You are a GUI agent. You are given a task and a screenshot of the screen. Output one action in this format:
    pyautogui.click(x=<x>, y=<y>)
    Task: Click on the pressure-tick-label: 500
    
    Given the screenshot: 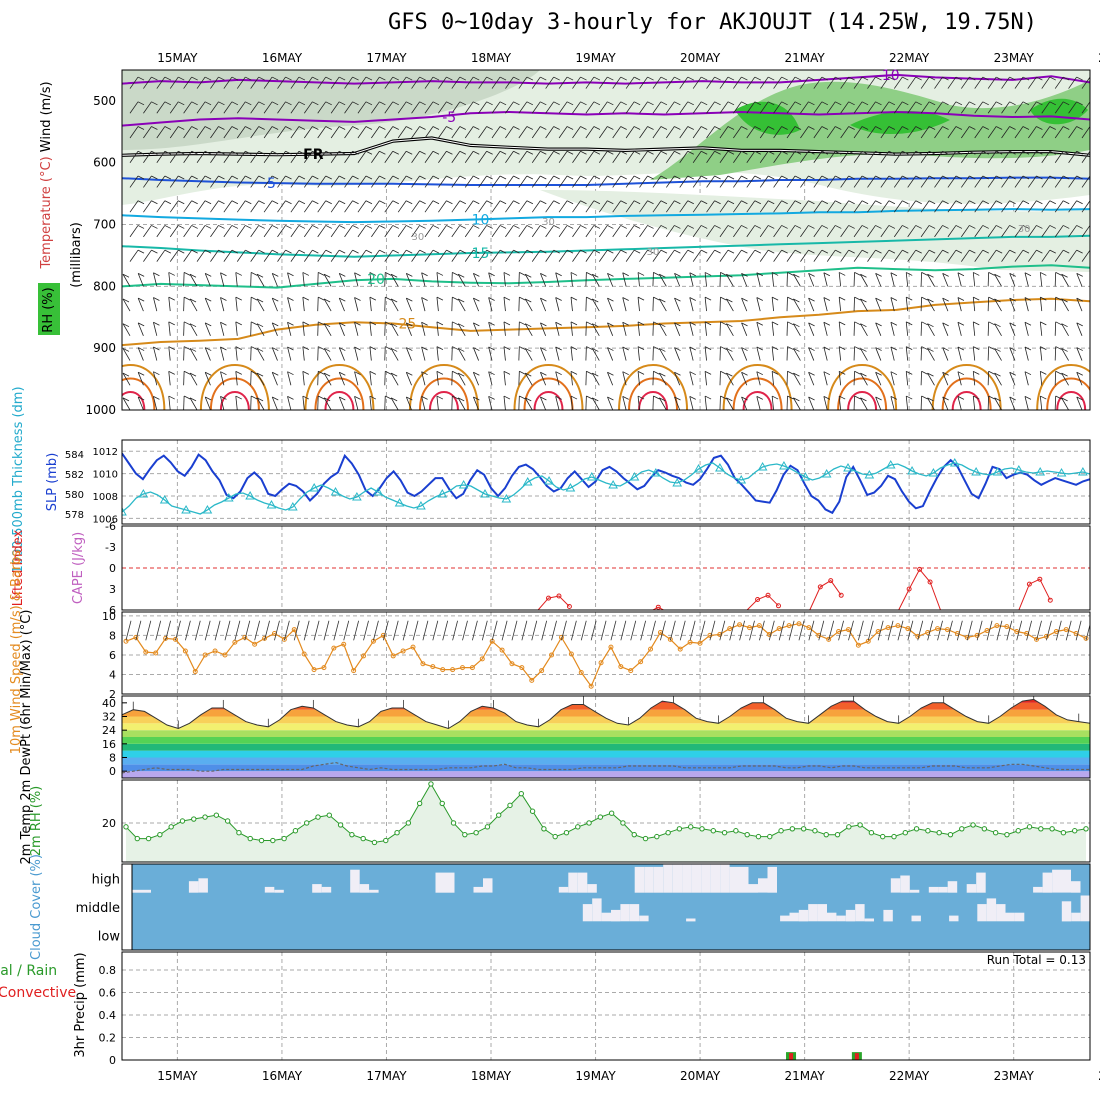 What is the action you would take?
    pyautogui.click(x=104, y=101)
    